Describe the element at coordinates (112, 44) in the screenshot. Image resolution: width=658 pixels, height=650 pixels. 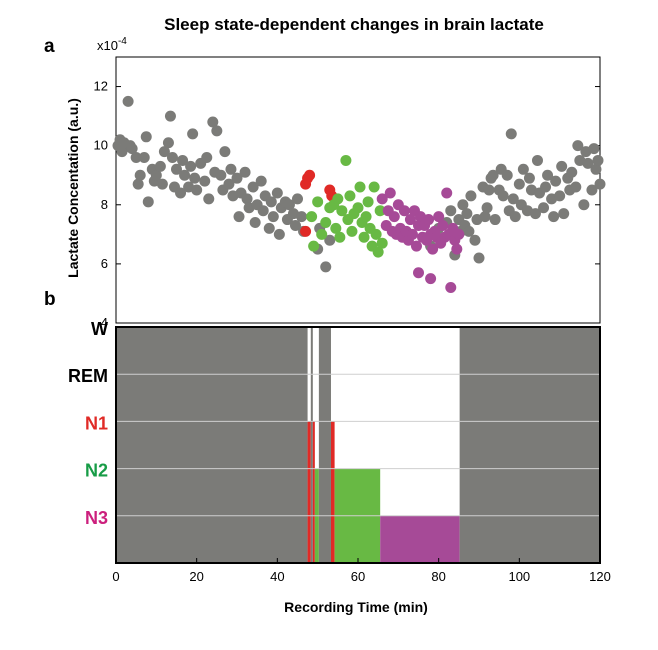
I see `y-multiplier: x10-4` at that location.